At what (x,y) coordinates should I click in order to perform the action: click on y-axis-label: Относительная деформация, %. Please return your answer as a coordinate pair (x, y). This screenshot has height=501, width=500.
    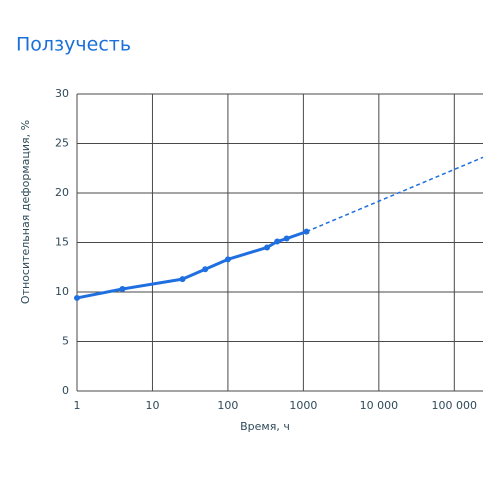
    Looking at the image, I should click on (25, 212).